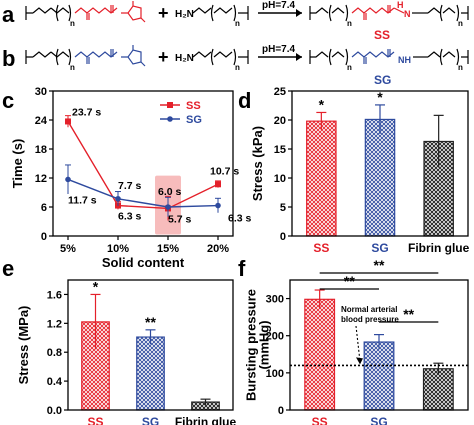  I want to click on chart-e-ytick-label-4: 1.6, so click(54, 295).